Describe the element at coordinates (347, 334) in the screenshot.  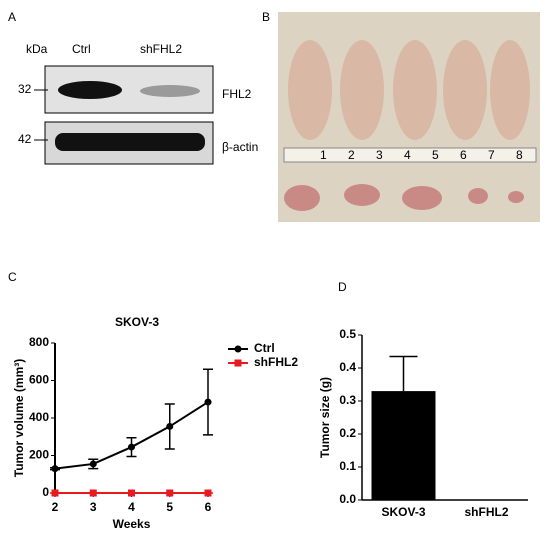
I see `y-tick-label: 0.5` at that location.